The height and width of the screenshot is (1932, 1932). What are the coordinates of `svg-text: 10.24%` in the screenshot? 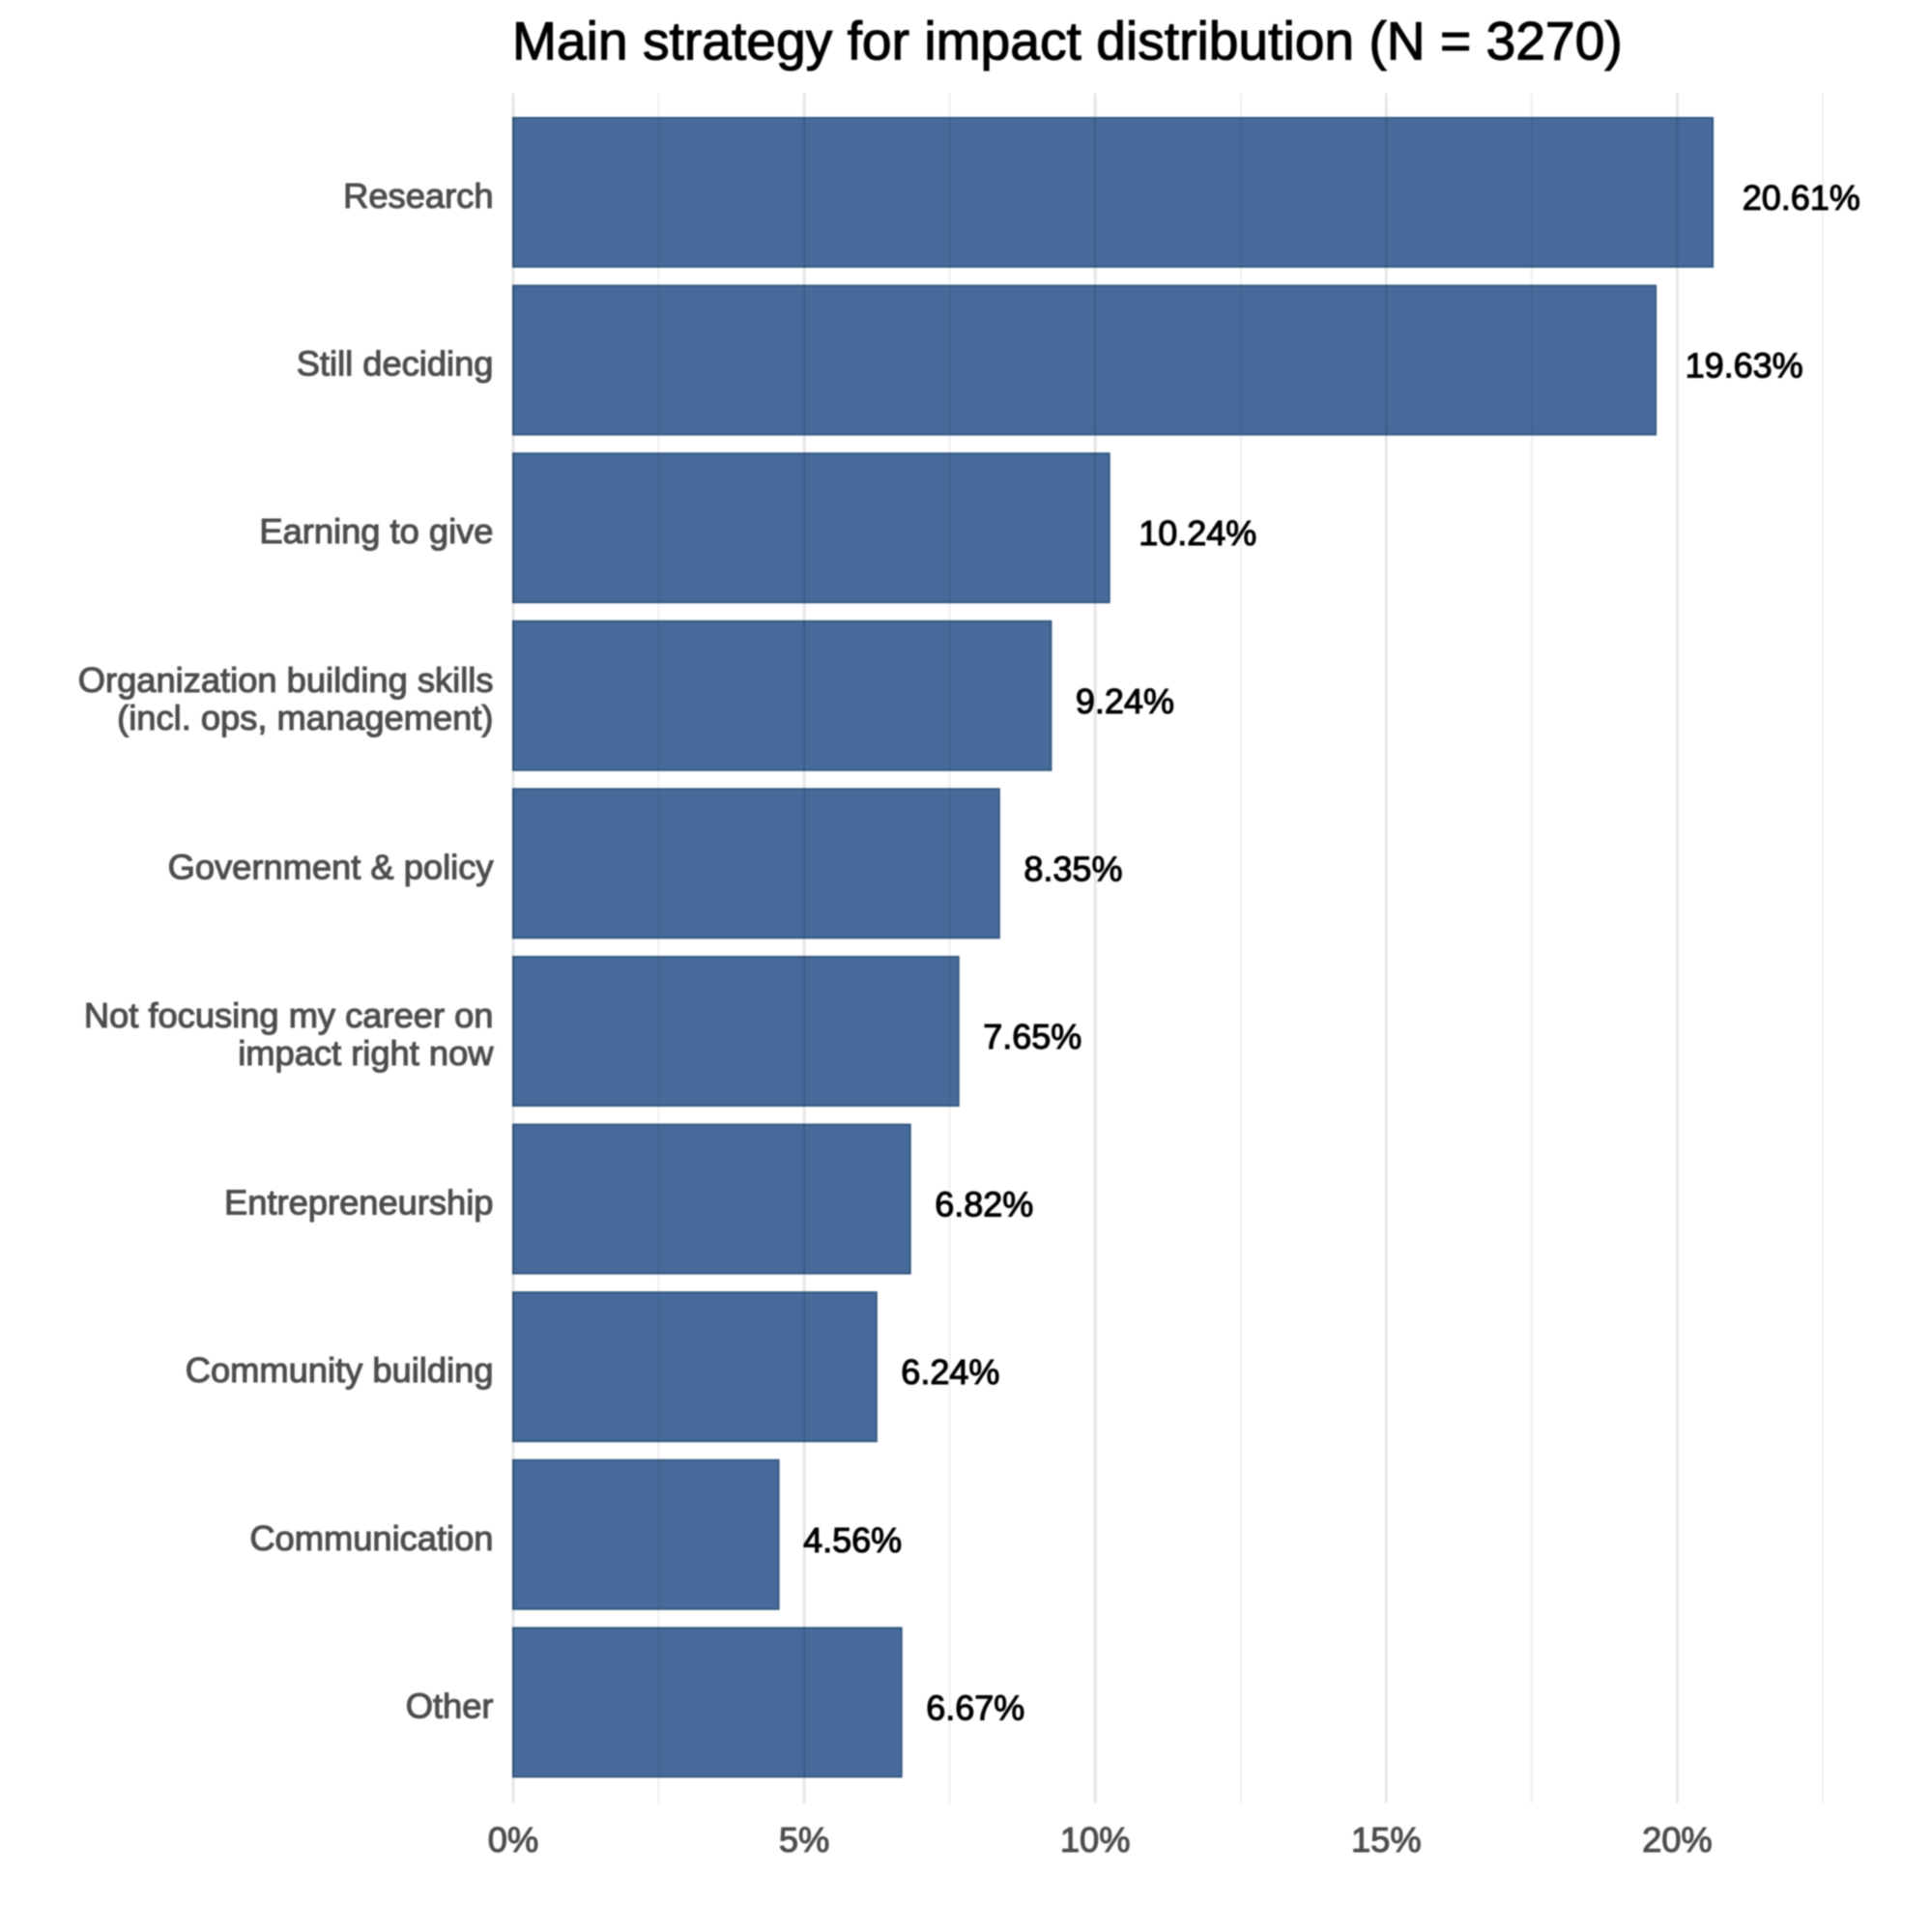 It's located at (1197, 533).